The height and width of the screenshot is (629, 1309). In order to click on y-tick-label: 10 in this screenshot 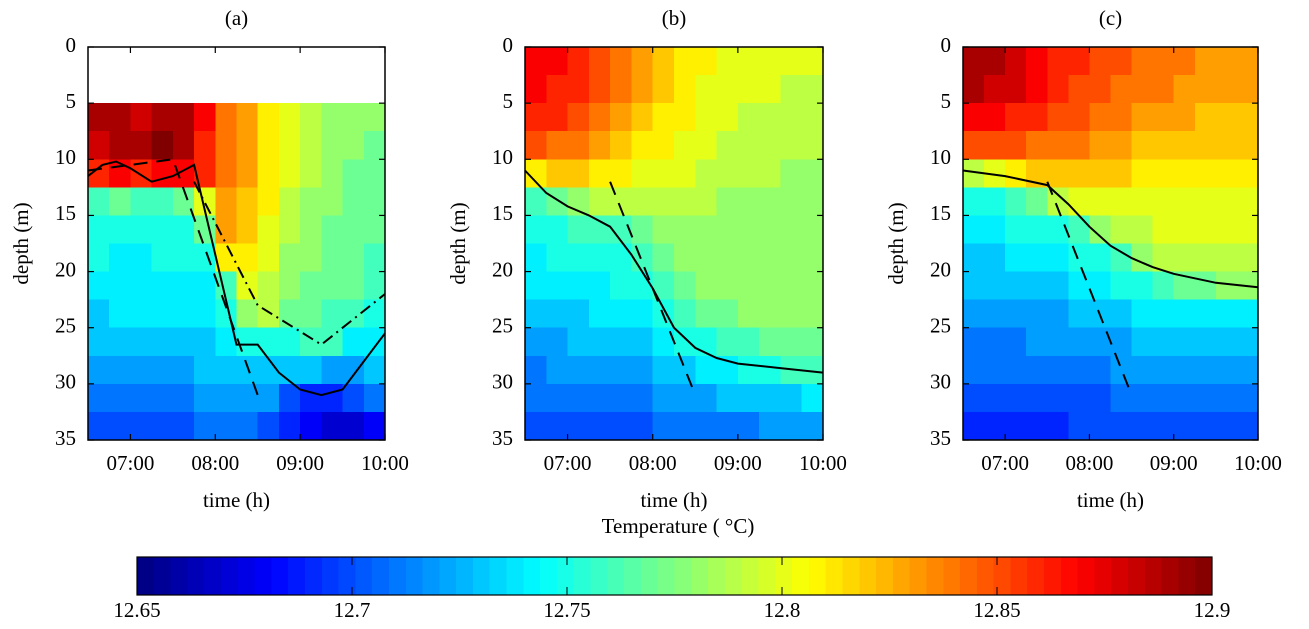, I will do `click(502, 157)`.